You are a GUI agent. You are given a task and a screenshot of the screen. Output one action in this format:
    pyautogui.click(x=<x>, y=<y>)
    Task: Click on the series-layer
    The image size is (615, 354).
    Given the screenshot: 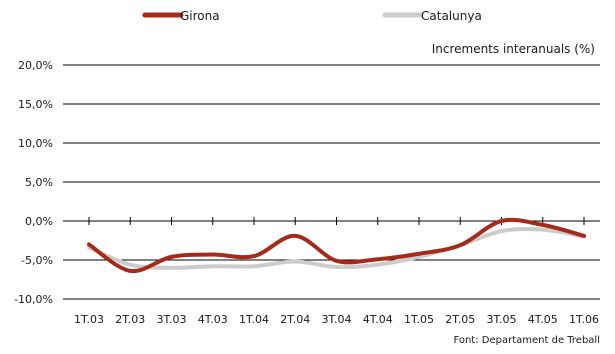 What is the action you would take?
    pyautogui.click(x=336, y=245)
    